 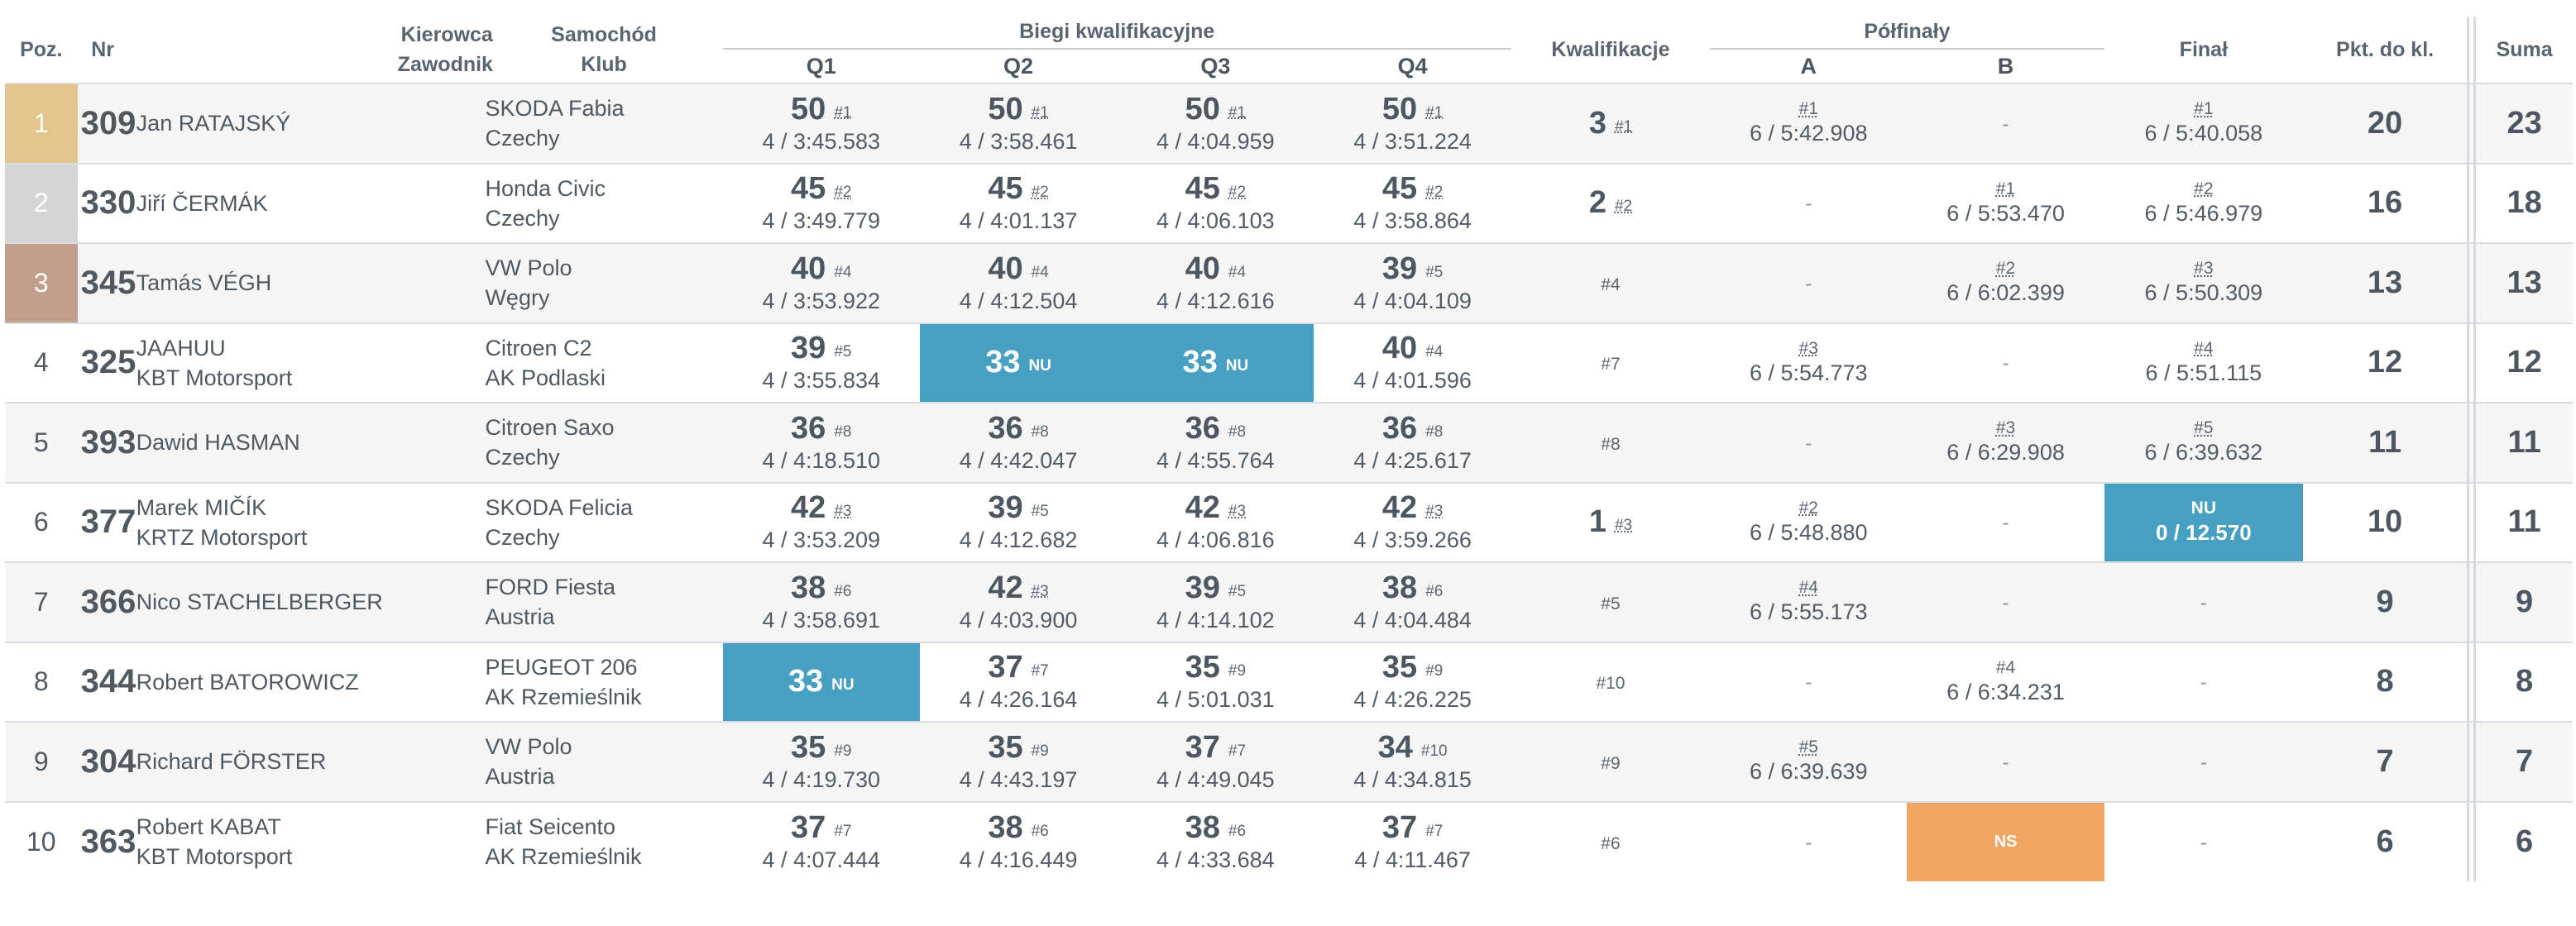 What do you see at coordinates (306, 362) in the screenshot?
I see `driver-cell: JAAHUU KBT Motorsport` at bounding box center [306, 362].